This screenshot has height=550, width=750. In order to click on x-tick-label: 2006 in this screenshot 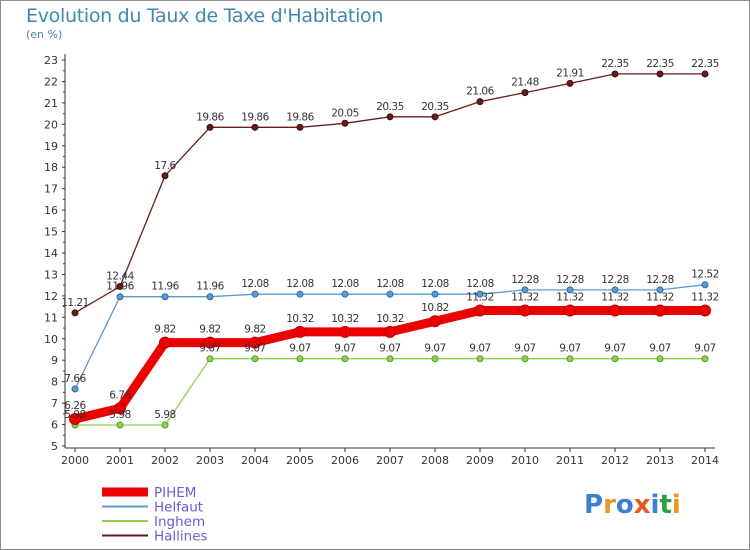, I will do `click(345, 460)`.